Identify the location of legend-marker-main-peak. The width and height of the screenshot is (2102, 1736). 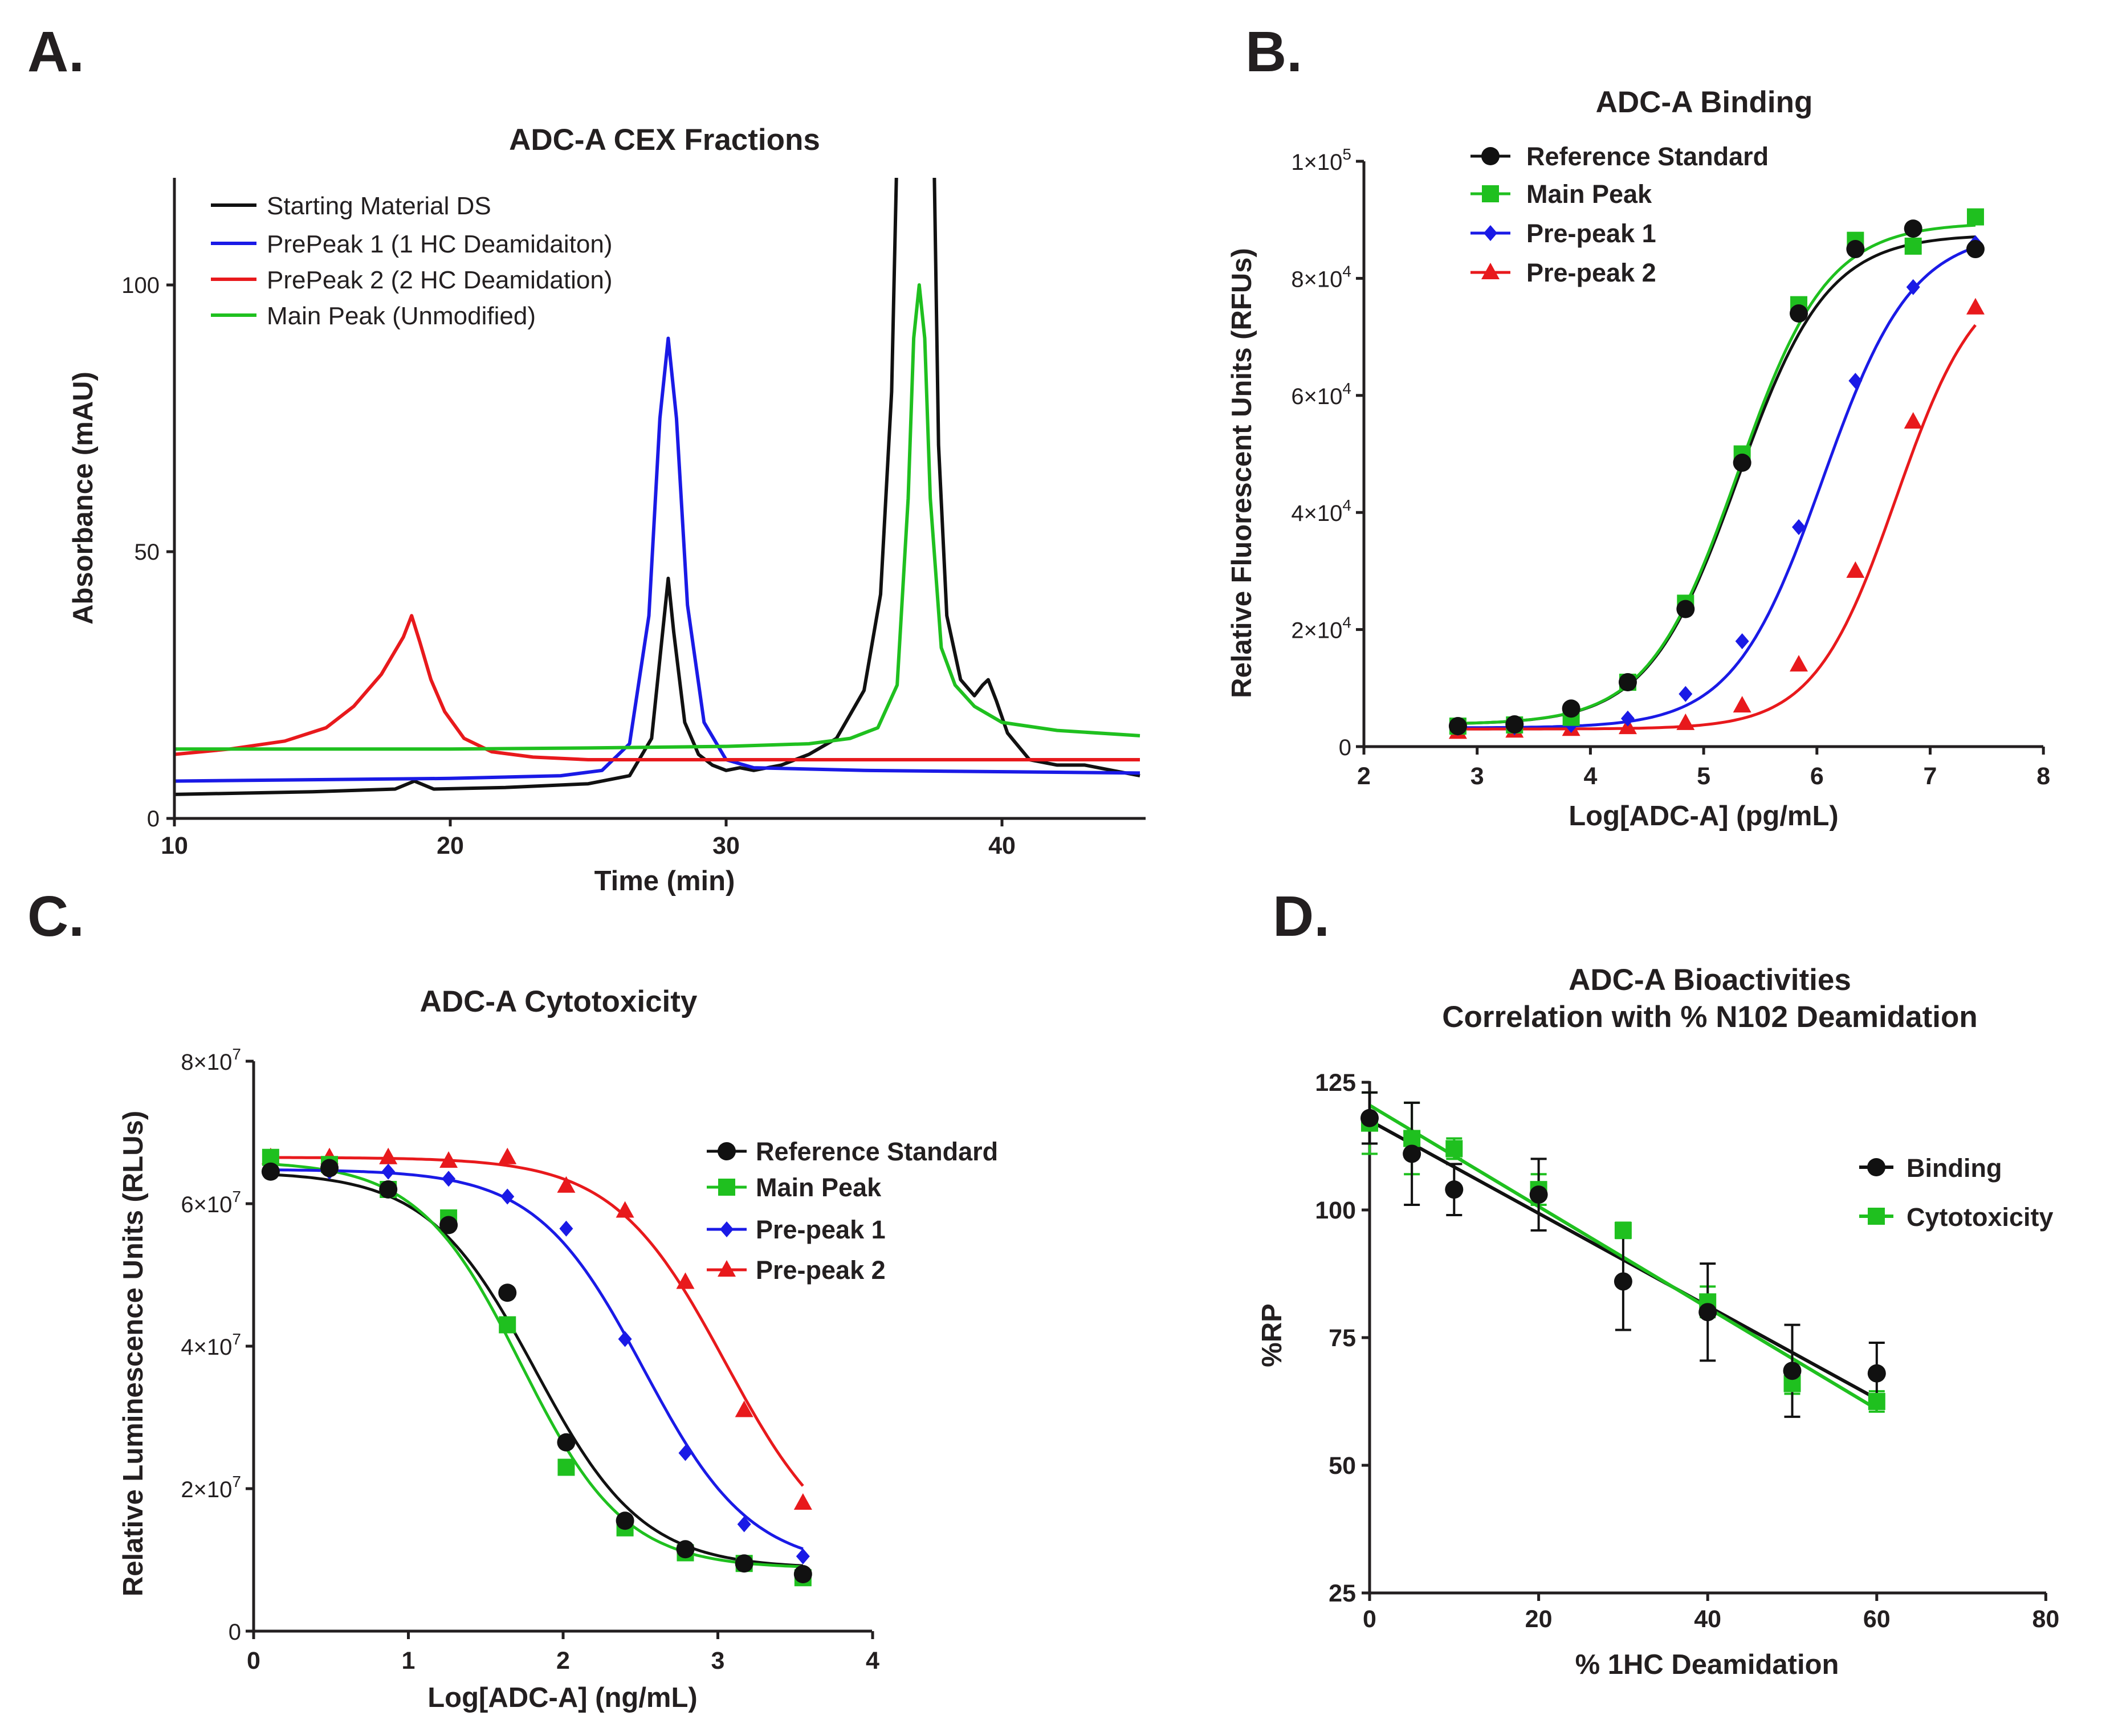
(1490, 194).